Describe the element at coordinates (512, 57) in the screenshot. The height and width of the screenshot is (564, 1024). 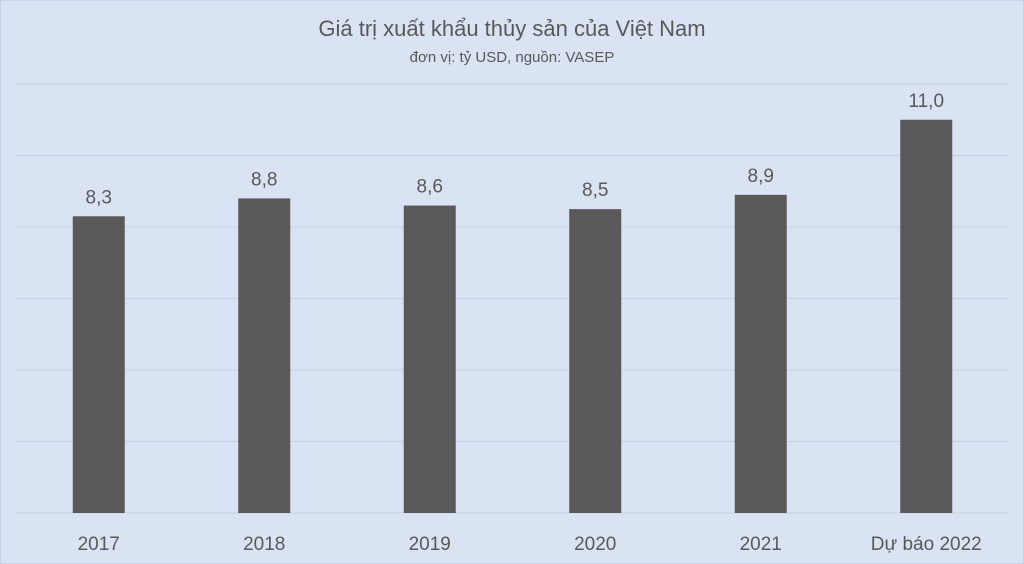
I see `chart-subtitle: đơn vị: tỷ USD, nguồn: VASEP` at that location.